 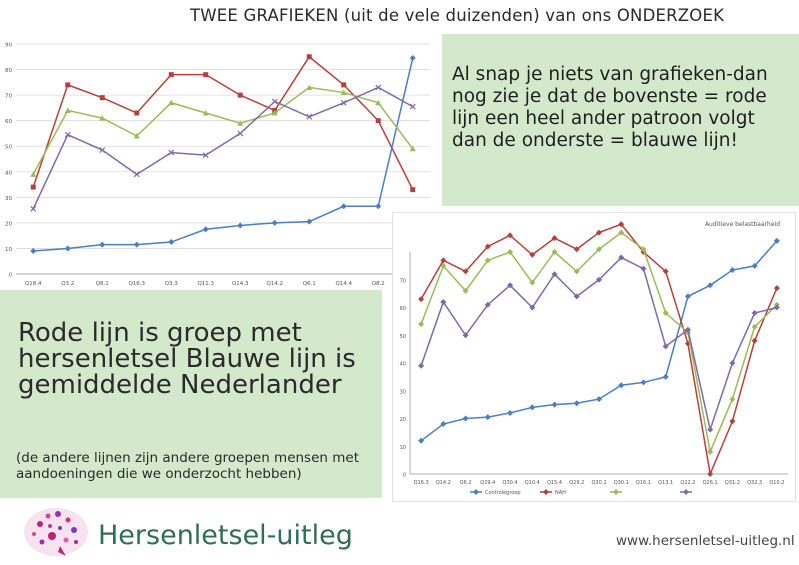 I want to click on y-tick-label: 90, so click(x=8, y=46).